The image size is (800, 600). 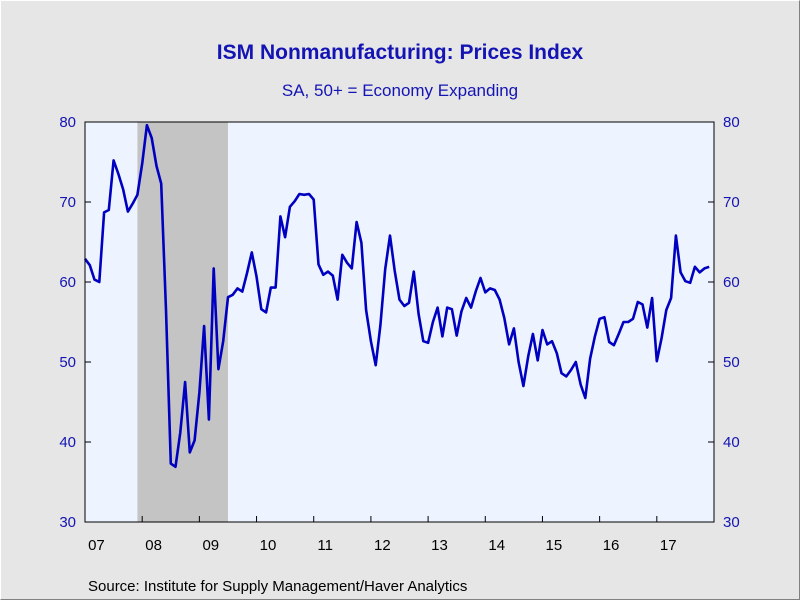 What do you see at coordinates (731, 122) in the screenshot?
I see `y-tick-label-right: 80` at bounding box center [731, 122].